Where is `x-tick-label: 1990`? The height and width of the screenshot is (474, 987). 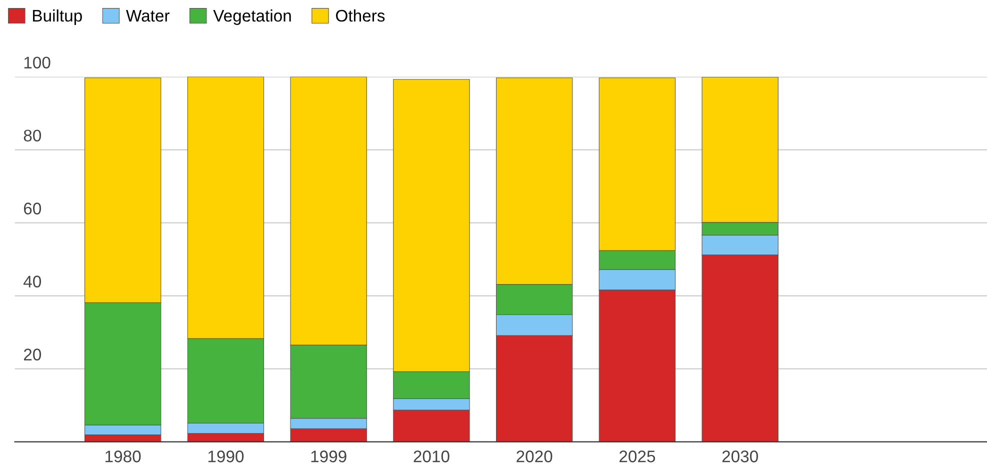 x-tick-label: 1990 is located at coordinates (226, 456).